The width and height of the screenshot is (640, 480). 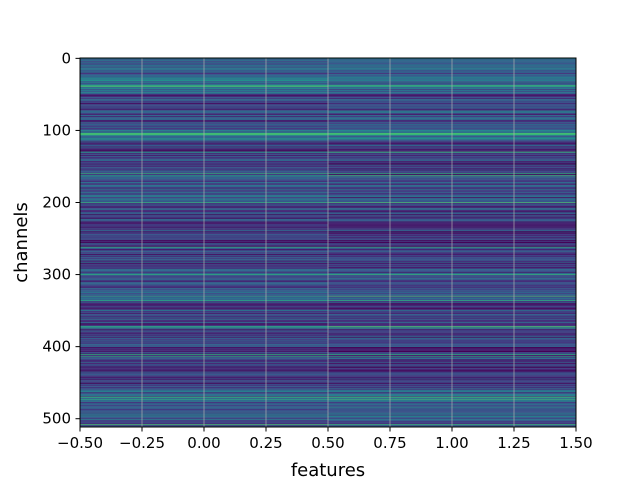 I want to click on x-axis: −0.50 −0.25 0.00 0.25 0.50 0.75 1.00 1.25 1.50, so click(x=325, y=439).